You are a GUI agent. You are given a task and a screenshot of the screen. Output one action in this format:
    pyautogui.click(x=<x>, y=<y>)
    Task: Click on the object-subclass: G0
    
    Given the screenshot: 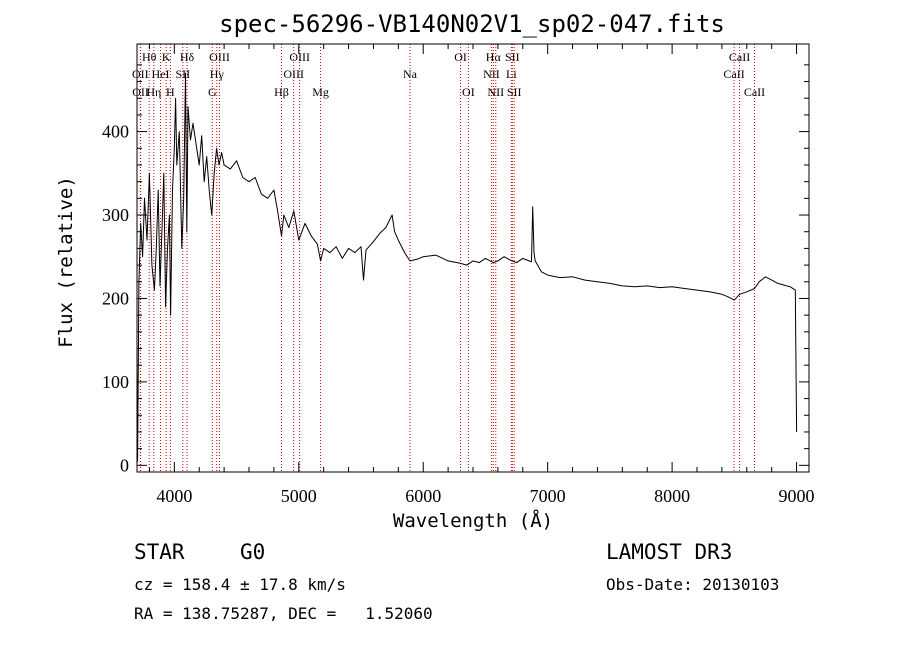 What is the action you would take?
    pyautogui.click(x=253, y=552)
    